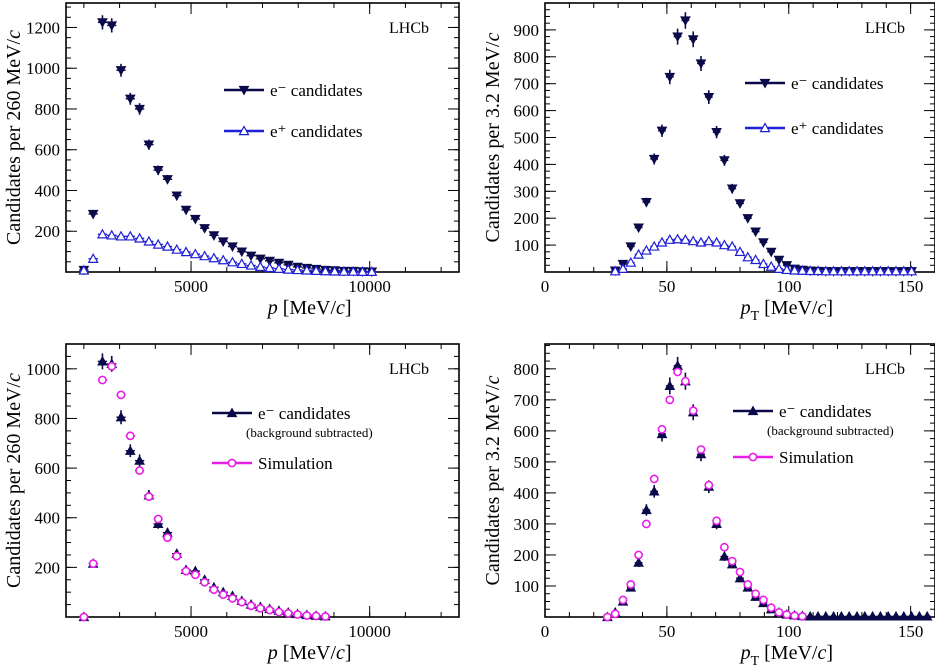 Image resolution: width=935 pixels, height=668 pixels. I want to click on legend-entry: e⁺ candidates, so click(837, 128).